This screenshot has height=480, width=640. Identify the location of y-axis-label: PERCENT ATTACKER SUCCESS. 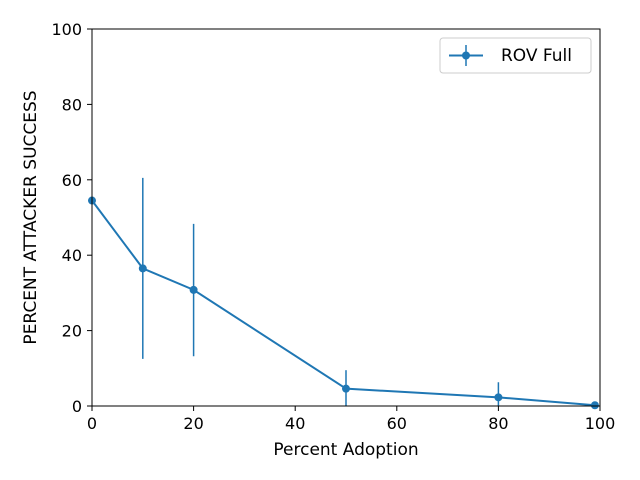
(31, 217).